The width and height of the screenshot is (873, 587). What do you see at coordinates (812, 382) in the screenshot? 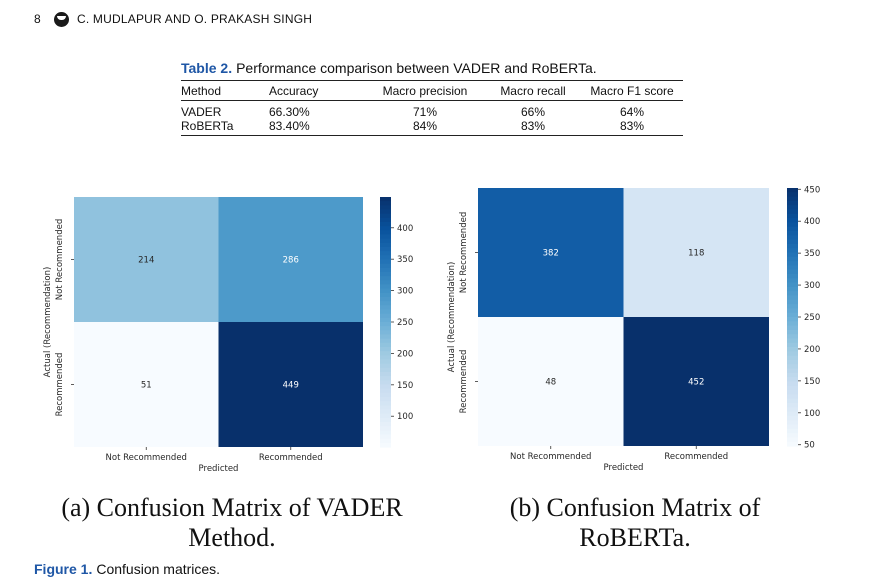
I see `colorbar-tick-label: 150` at bounding box center [812, 382].